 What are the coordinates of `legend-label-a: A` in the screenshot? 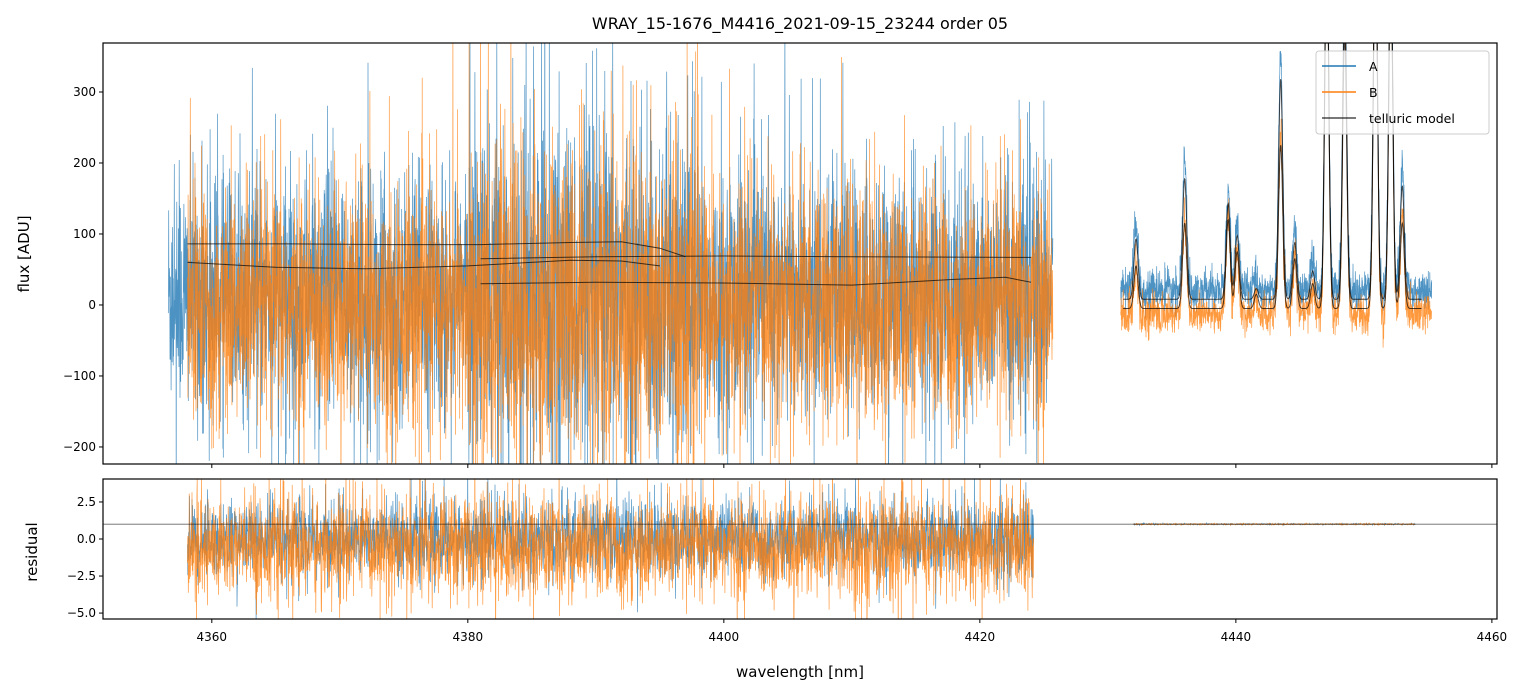 It's located at (1373, 66).